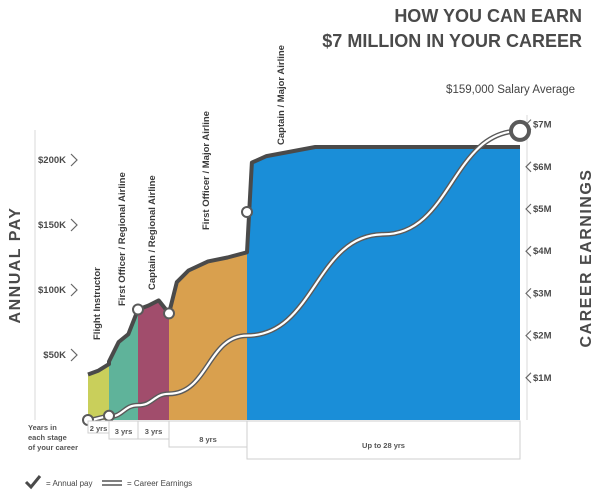 The width and height of the screenshot is (600, 500). I want to click on years-row: 2 yrs 3 yrs 3 yrs 8 yrs Up to 28 yrs, so click(304, 440).